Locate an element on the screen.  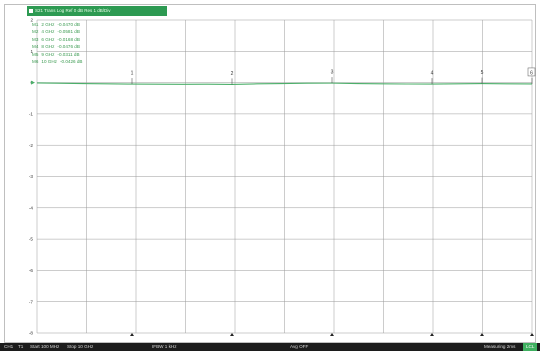
channel-label: CH1 is located at coordinates (9, 346).